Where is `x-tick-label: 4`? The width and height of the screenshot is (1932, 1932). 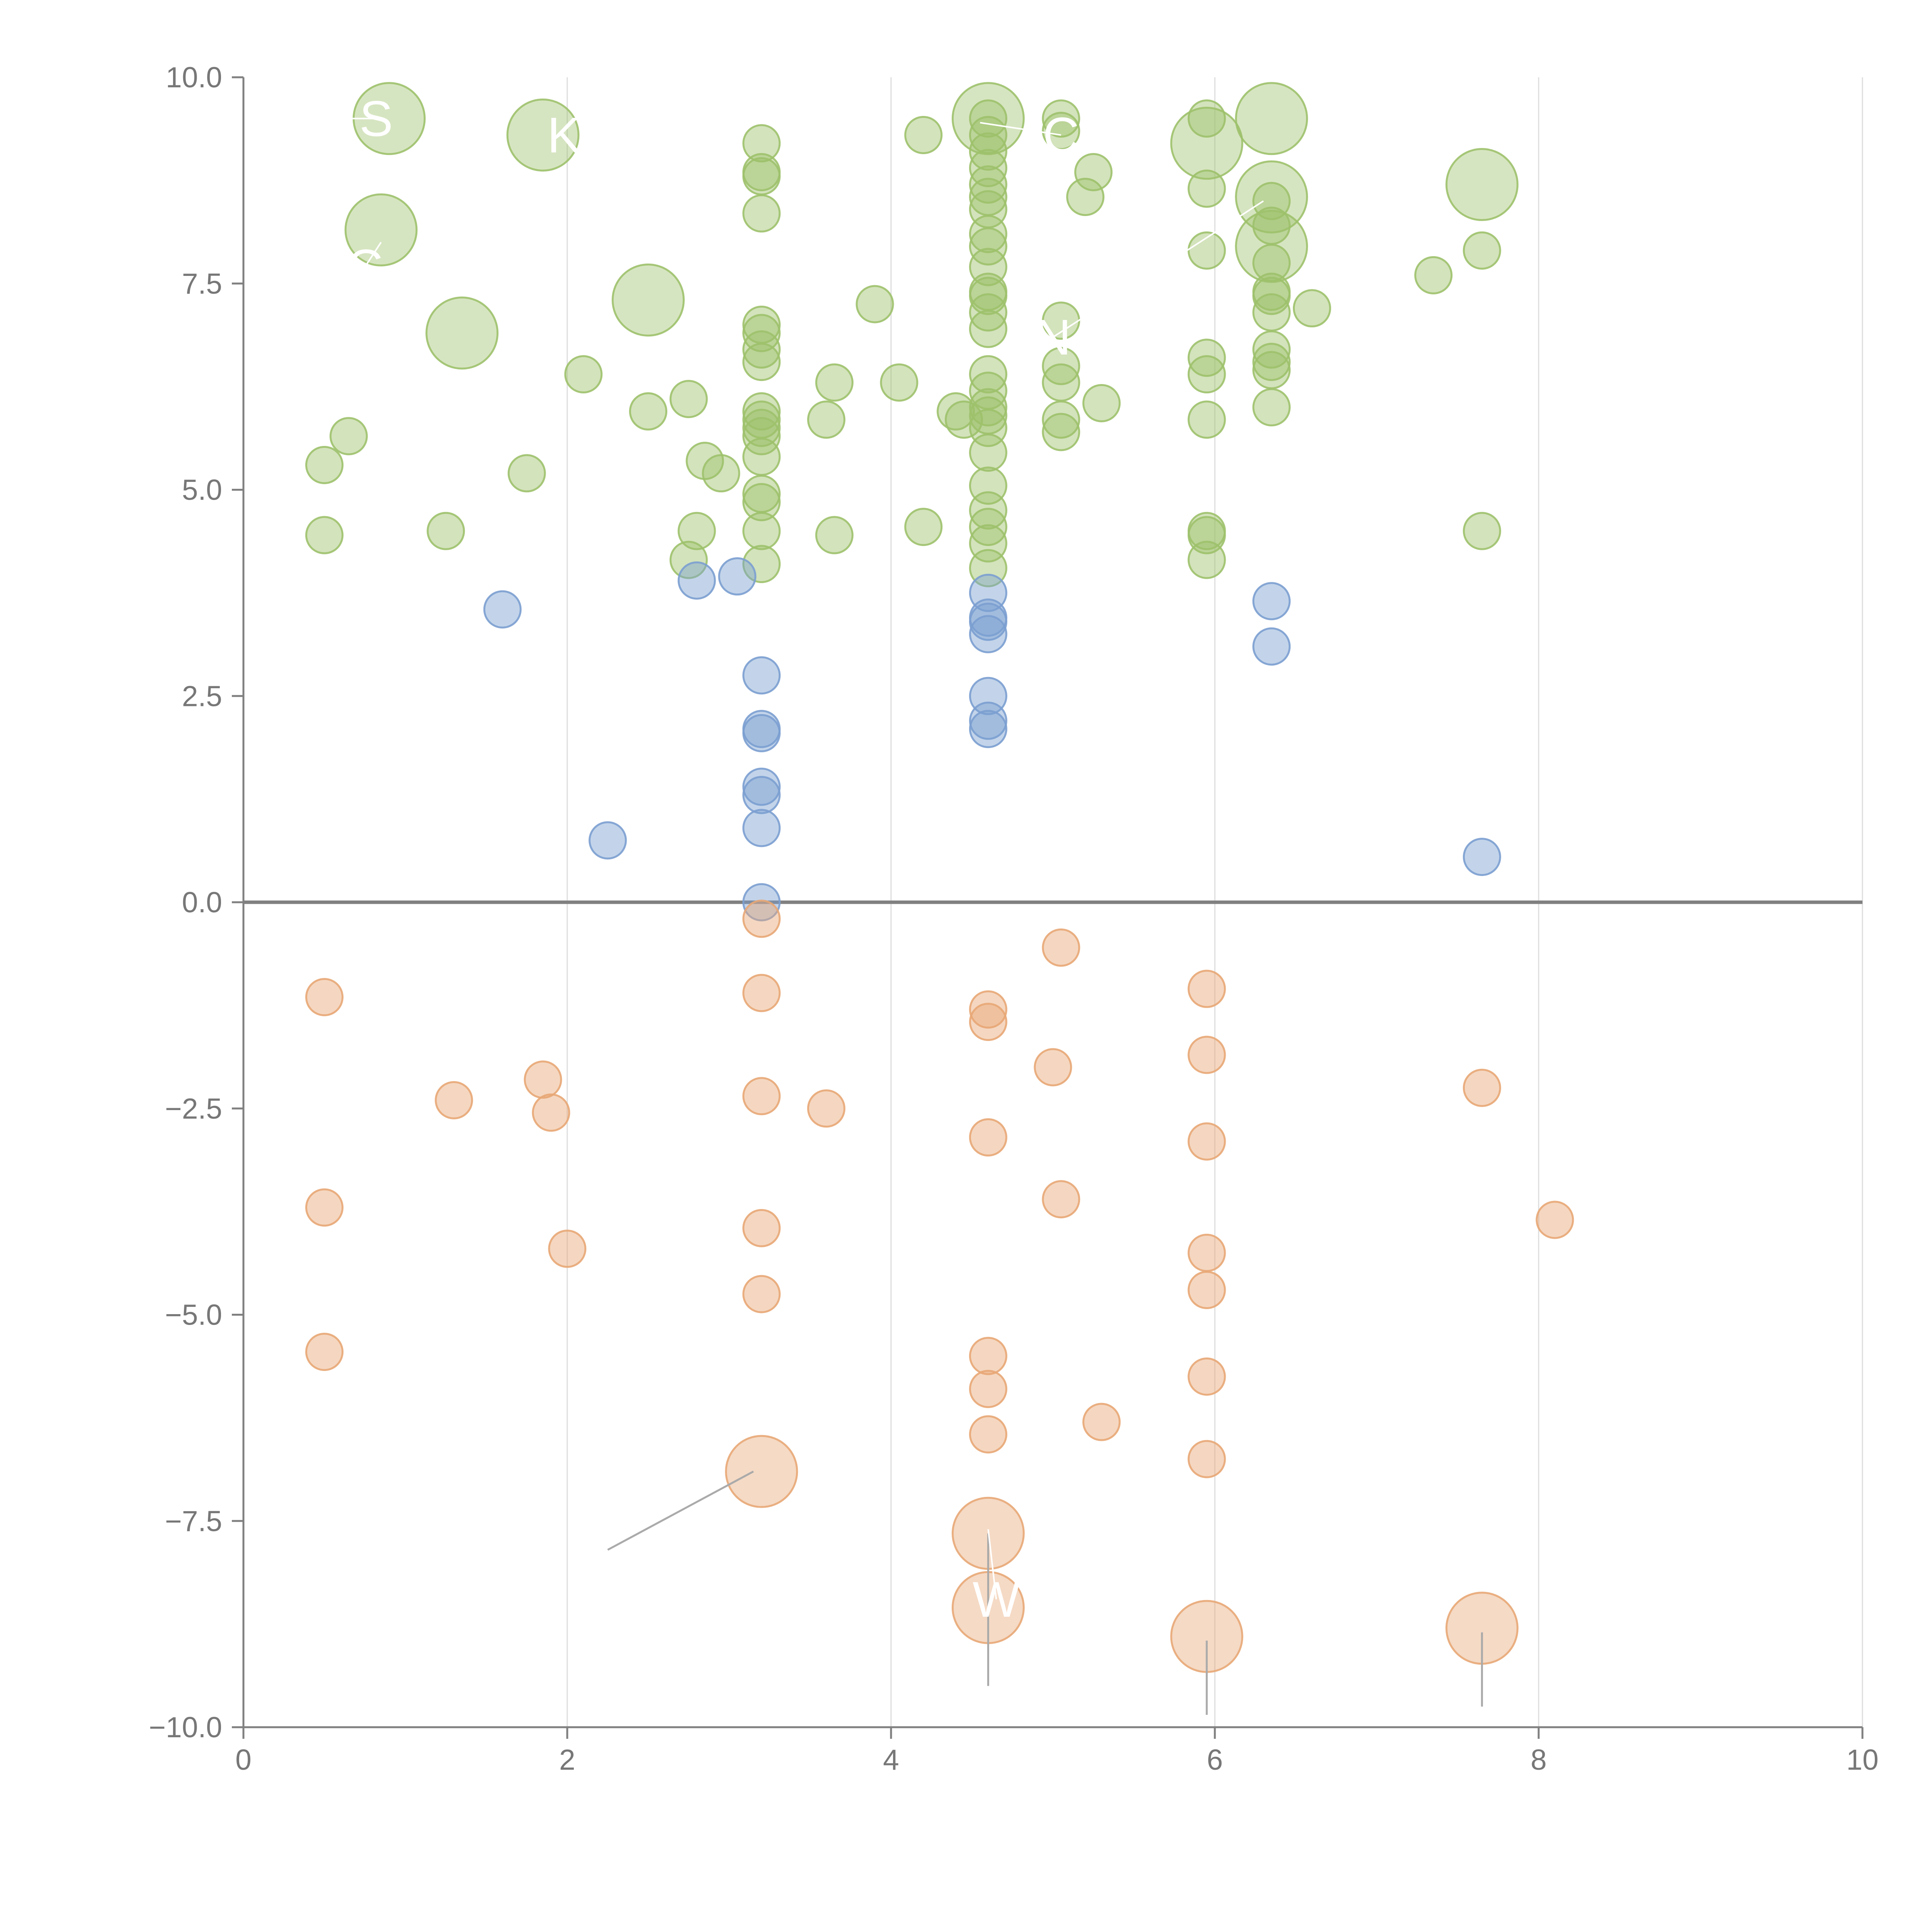
x-tick-label: 4 is located at coordinates (891, 1759).